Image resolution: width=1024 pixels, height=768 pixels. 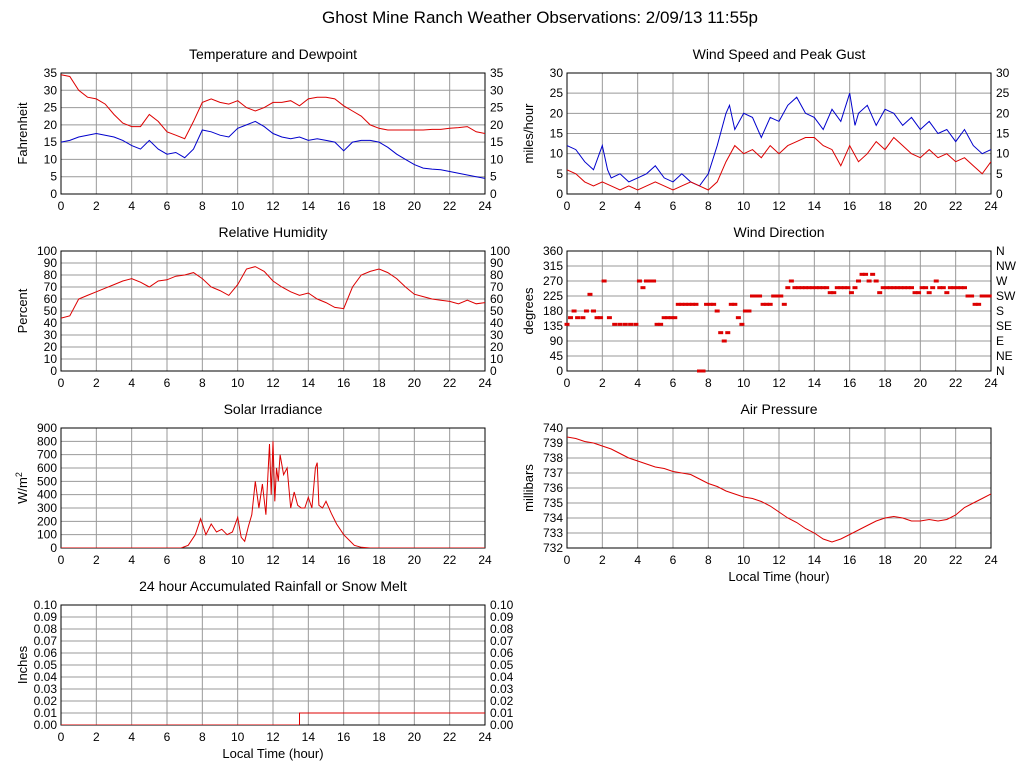 What do you see at coordinates (51, 125) in the screenshot?
I see `y-tick-label: 20` at bounding box center [51, 125].